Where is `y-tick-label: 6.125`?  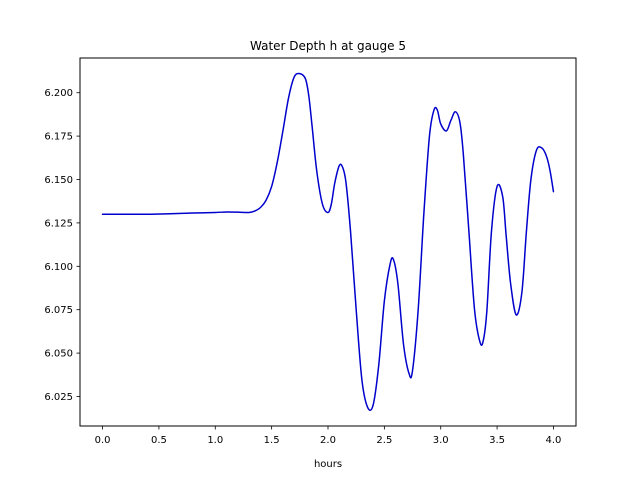
y-tick-label: 6.125 is located at coordinates (58, 223).